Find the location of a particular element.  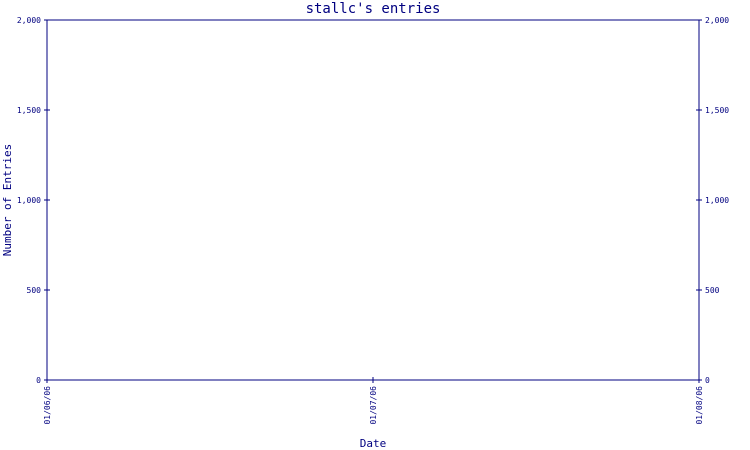

chart-title: stallc's entries is located at coordinates (373, 9).